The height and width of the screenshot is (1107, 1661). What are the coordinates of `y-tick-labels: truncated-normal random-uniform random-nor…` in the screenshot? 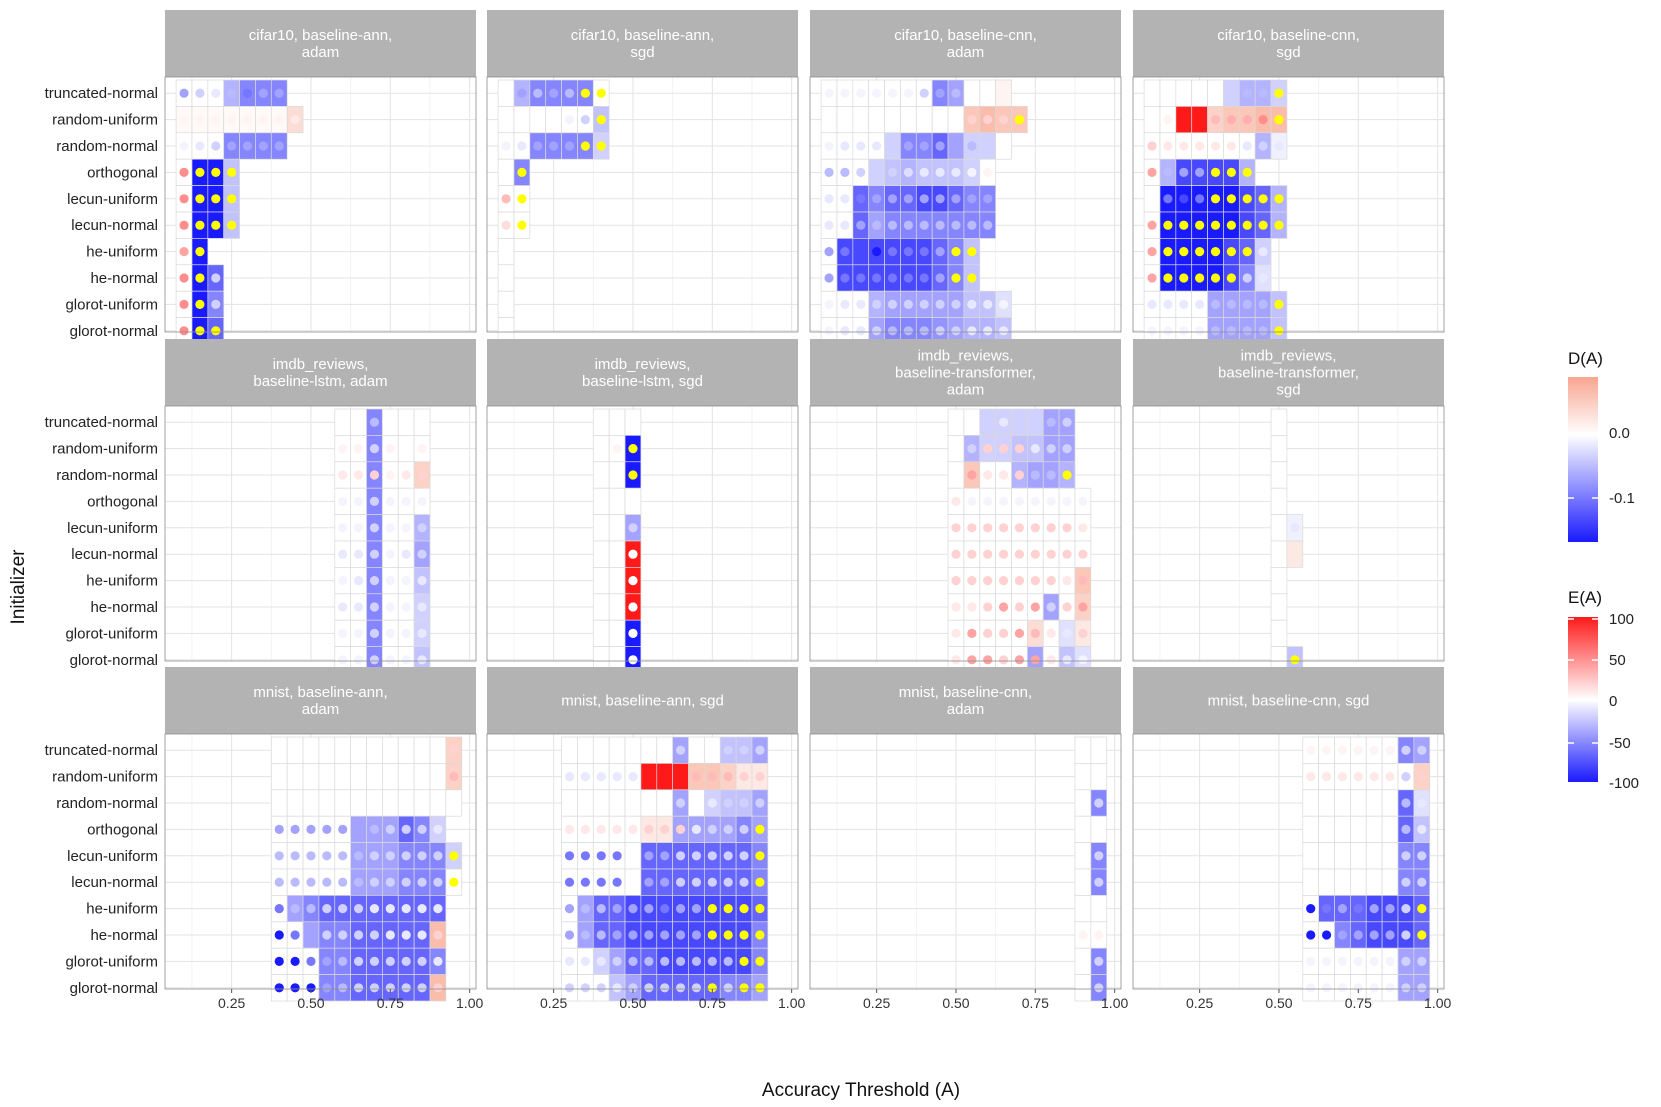 It's located at (101, 541).